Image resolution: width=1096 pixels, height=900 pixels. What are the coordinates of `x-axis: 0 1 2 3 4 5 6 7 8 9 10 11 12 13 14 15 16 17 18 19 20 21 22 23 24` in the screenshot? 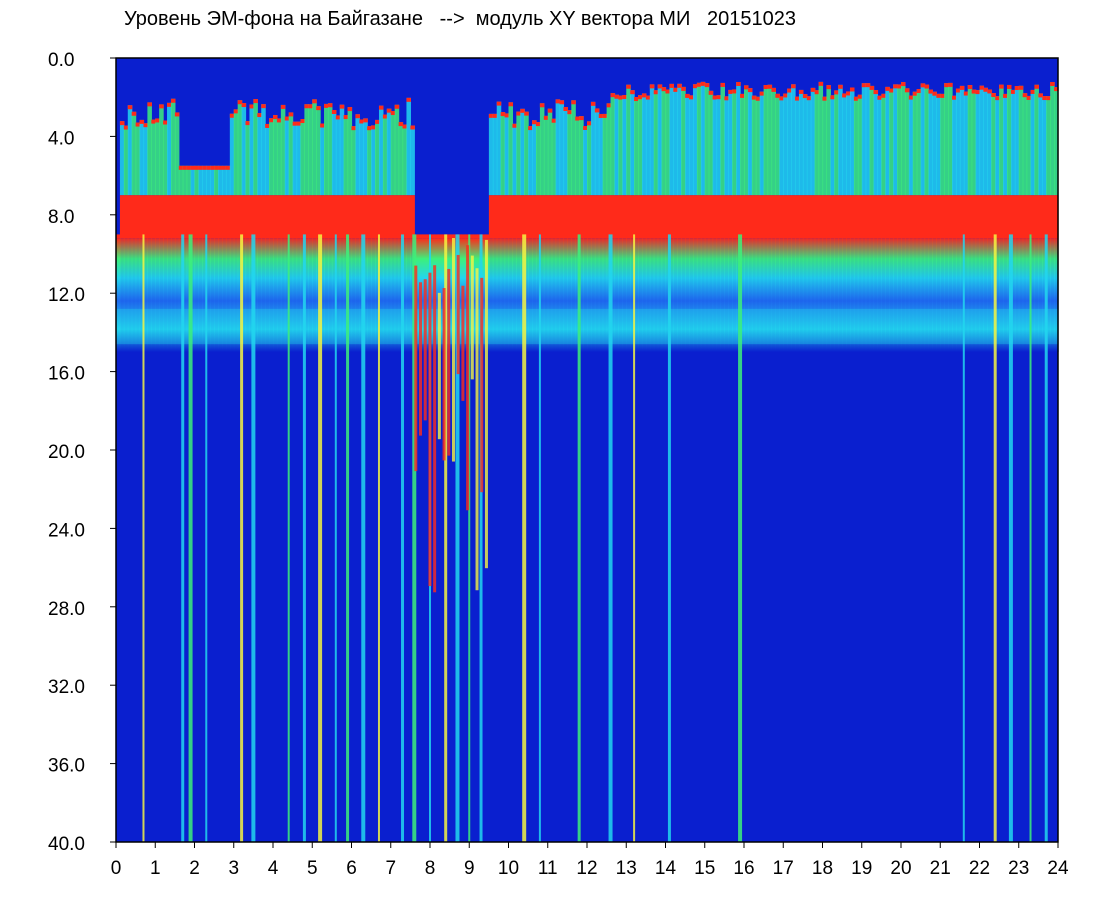 It's located at (590, 860).